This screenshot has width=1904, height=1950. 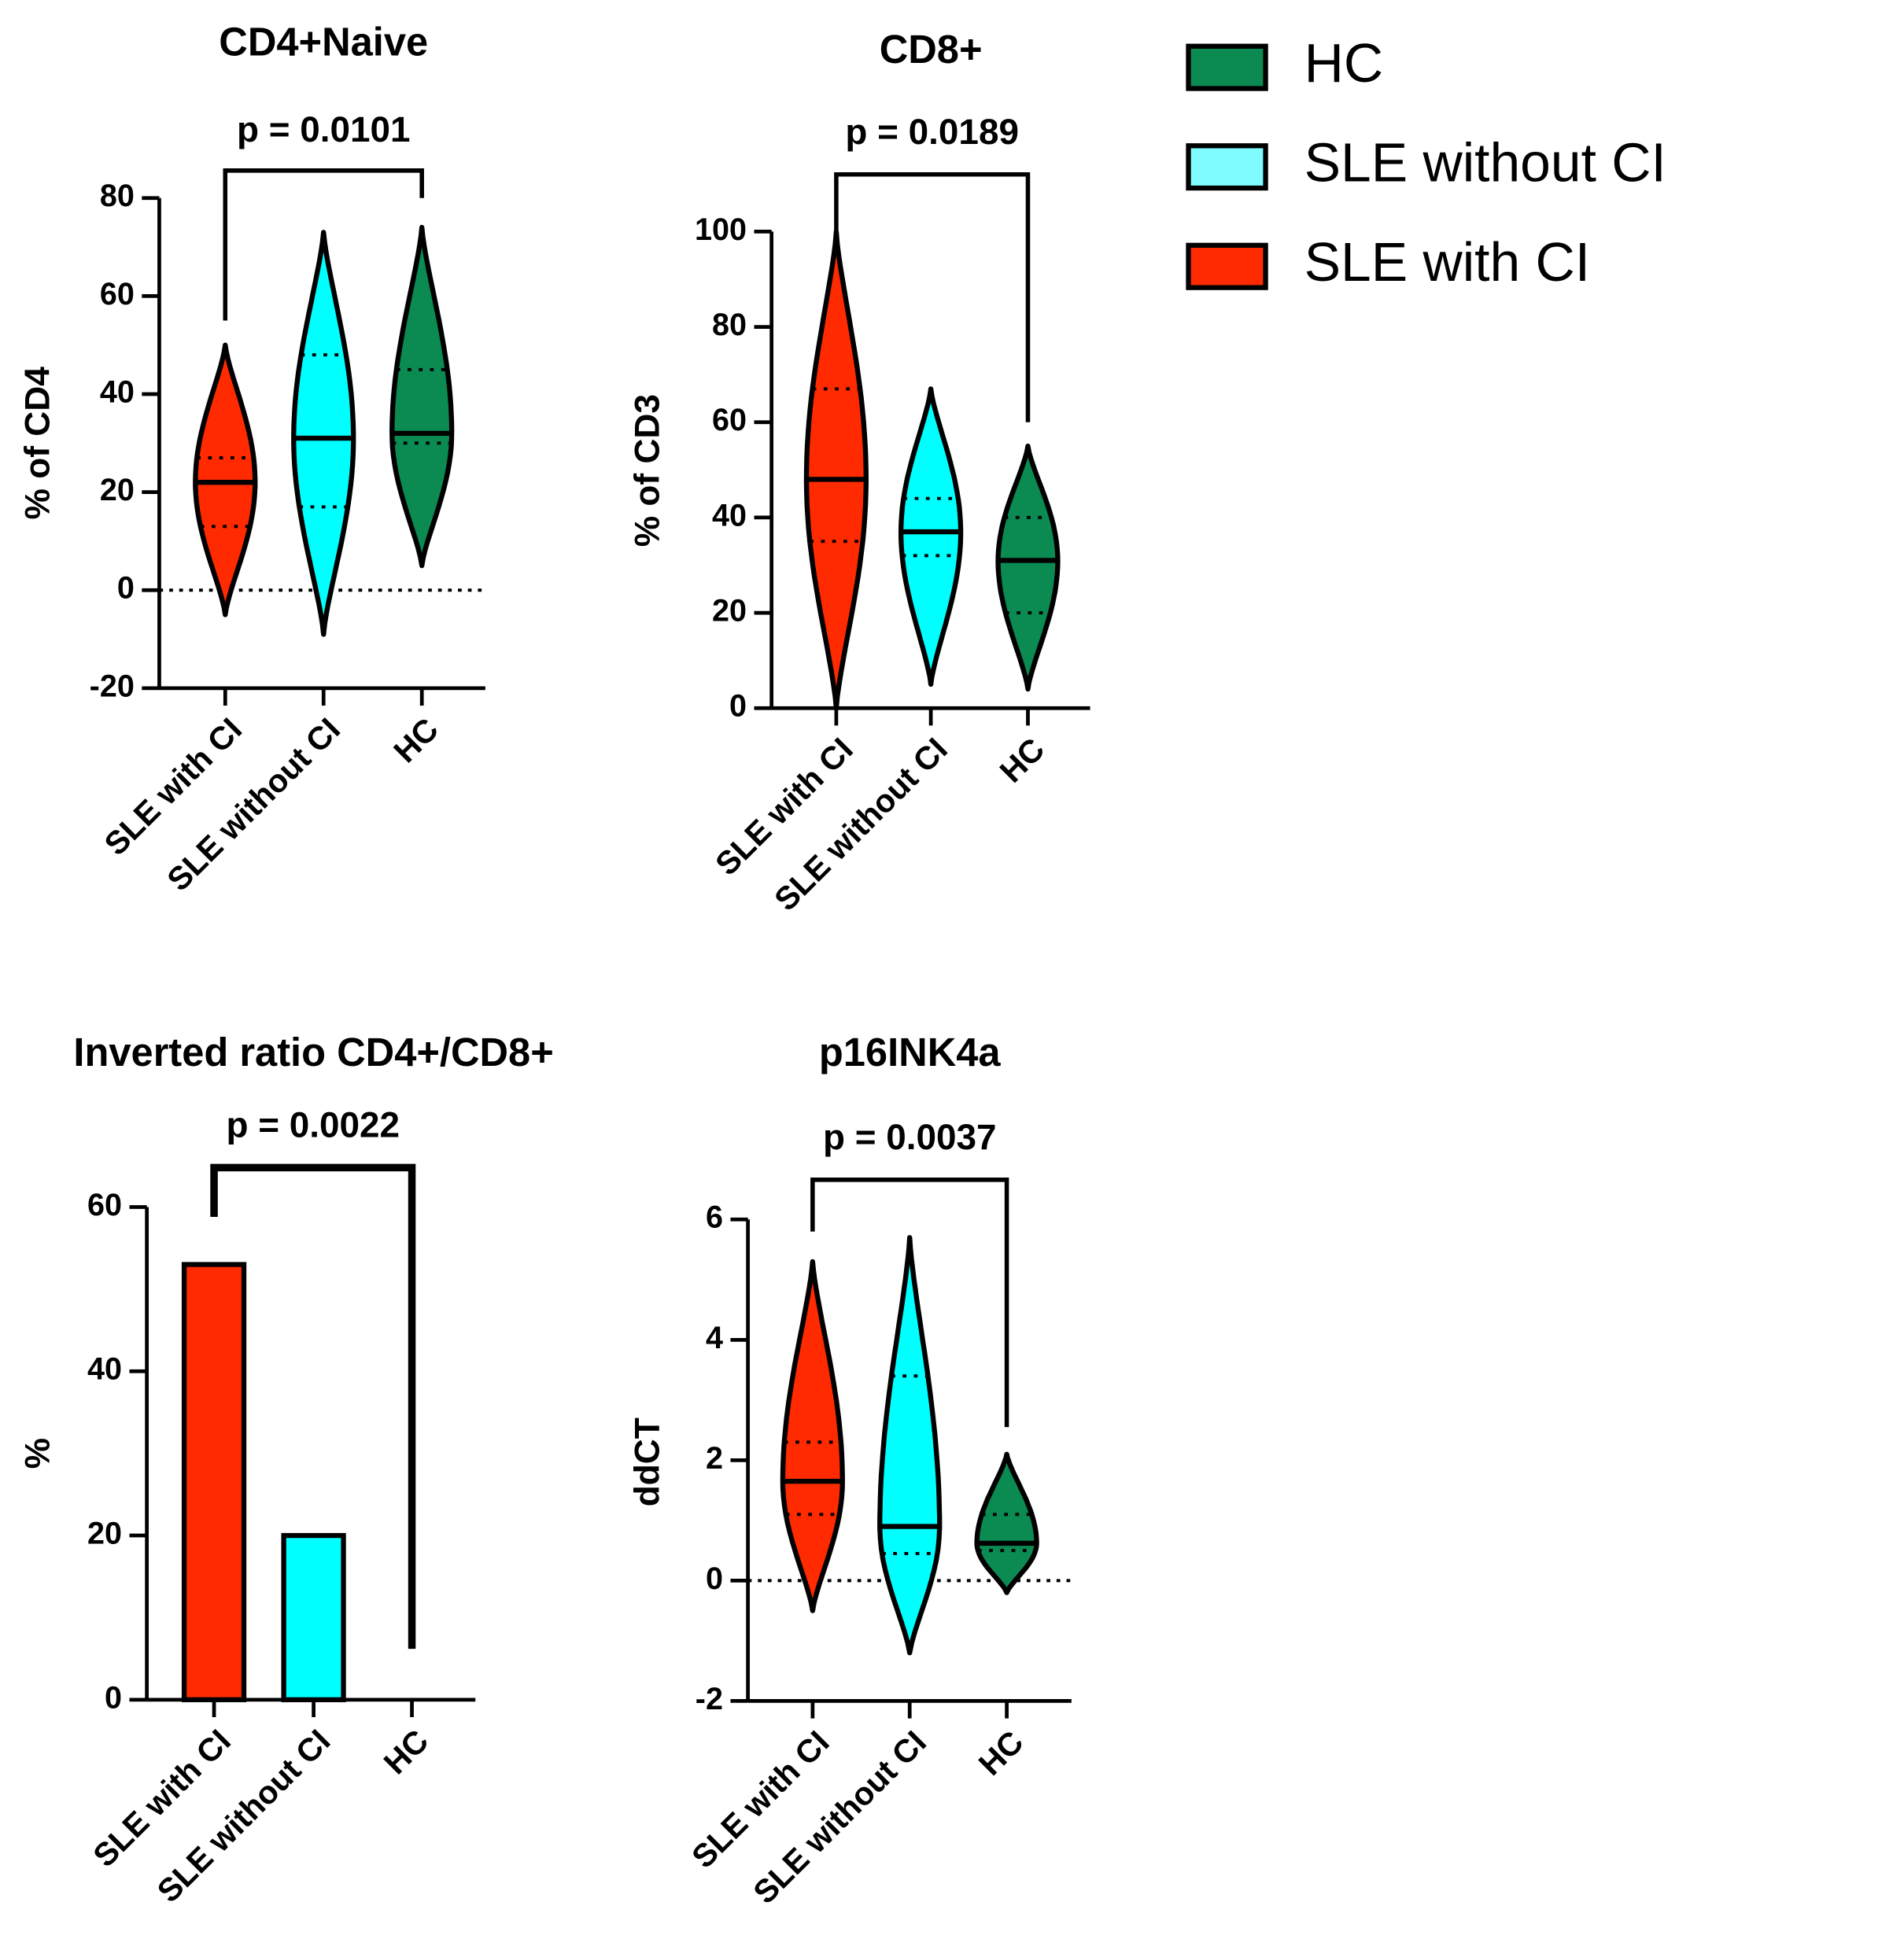 I want to click on y-tick-label: 6, so click(x=714, y=1217).